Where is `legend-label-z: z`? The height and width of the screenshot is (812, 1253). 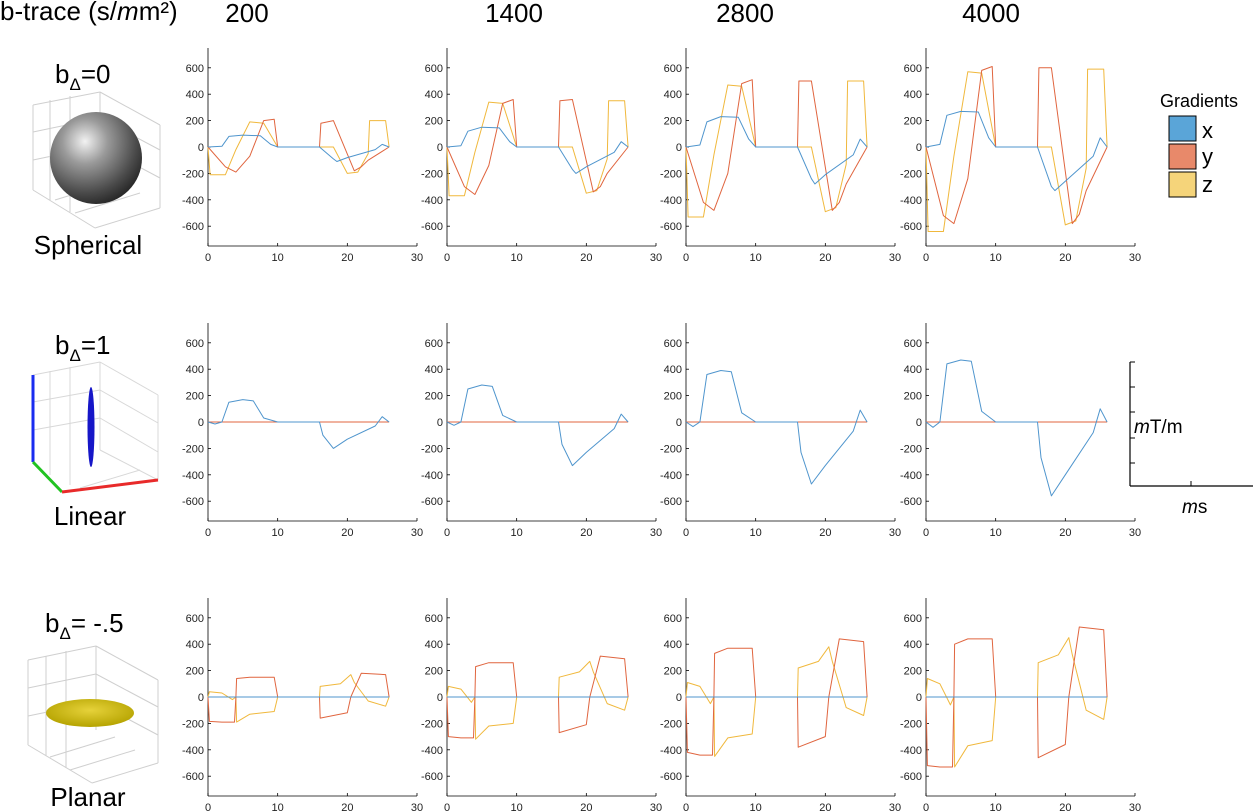 legend-label-z: z is located at coordinates (1207, 184).